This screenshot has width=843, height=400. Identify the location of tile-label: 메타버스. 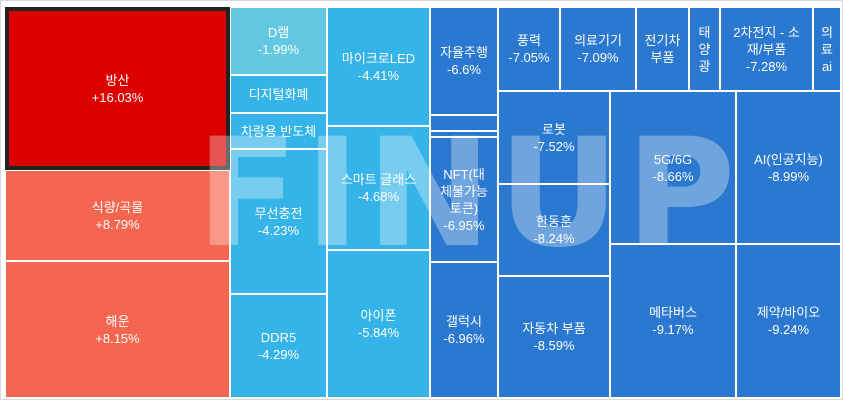
(673, 312).